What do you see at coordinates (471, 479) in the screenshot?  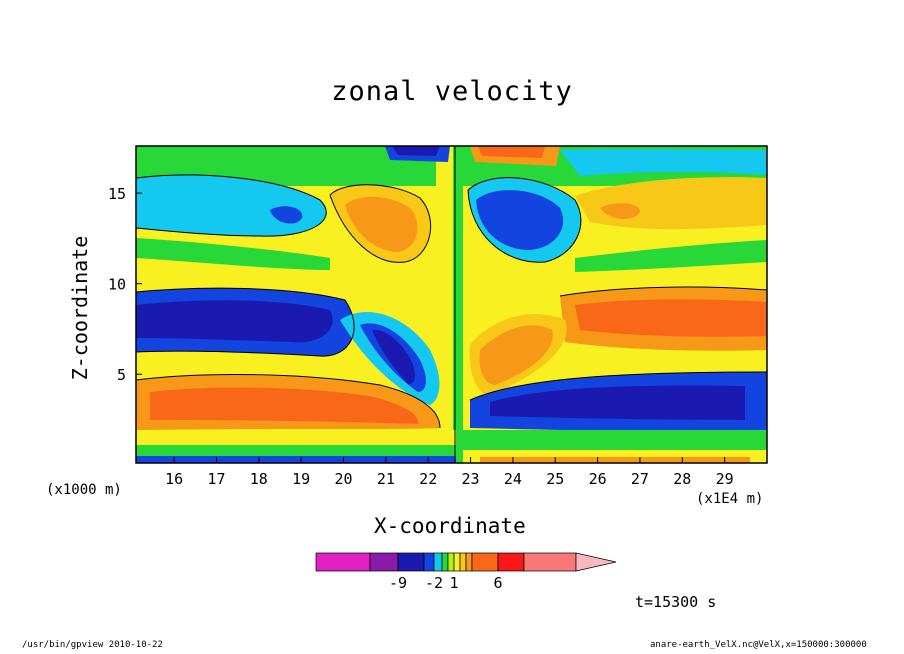 I see `x-tick-label: 23` at bounding box center [471, 479].